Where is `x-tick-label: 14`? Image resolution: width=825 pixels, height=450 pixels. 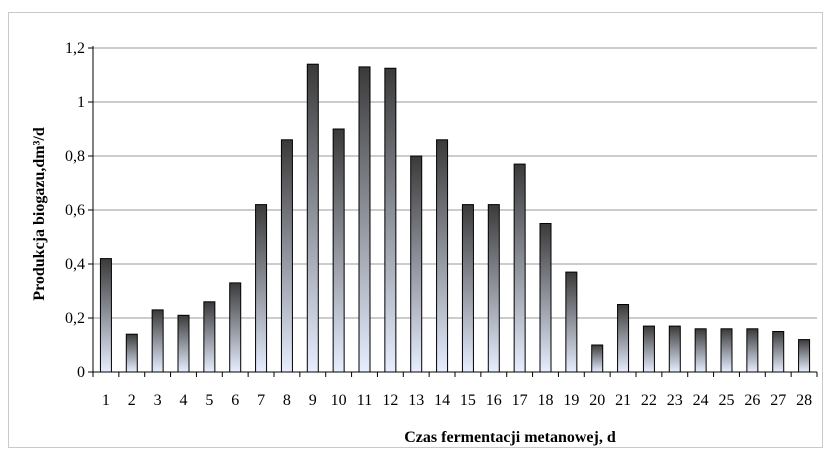
x-tick-label: 14 is located at coordinates (442, 400).